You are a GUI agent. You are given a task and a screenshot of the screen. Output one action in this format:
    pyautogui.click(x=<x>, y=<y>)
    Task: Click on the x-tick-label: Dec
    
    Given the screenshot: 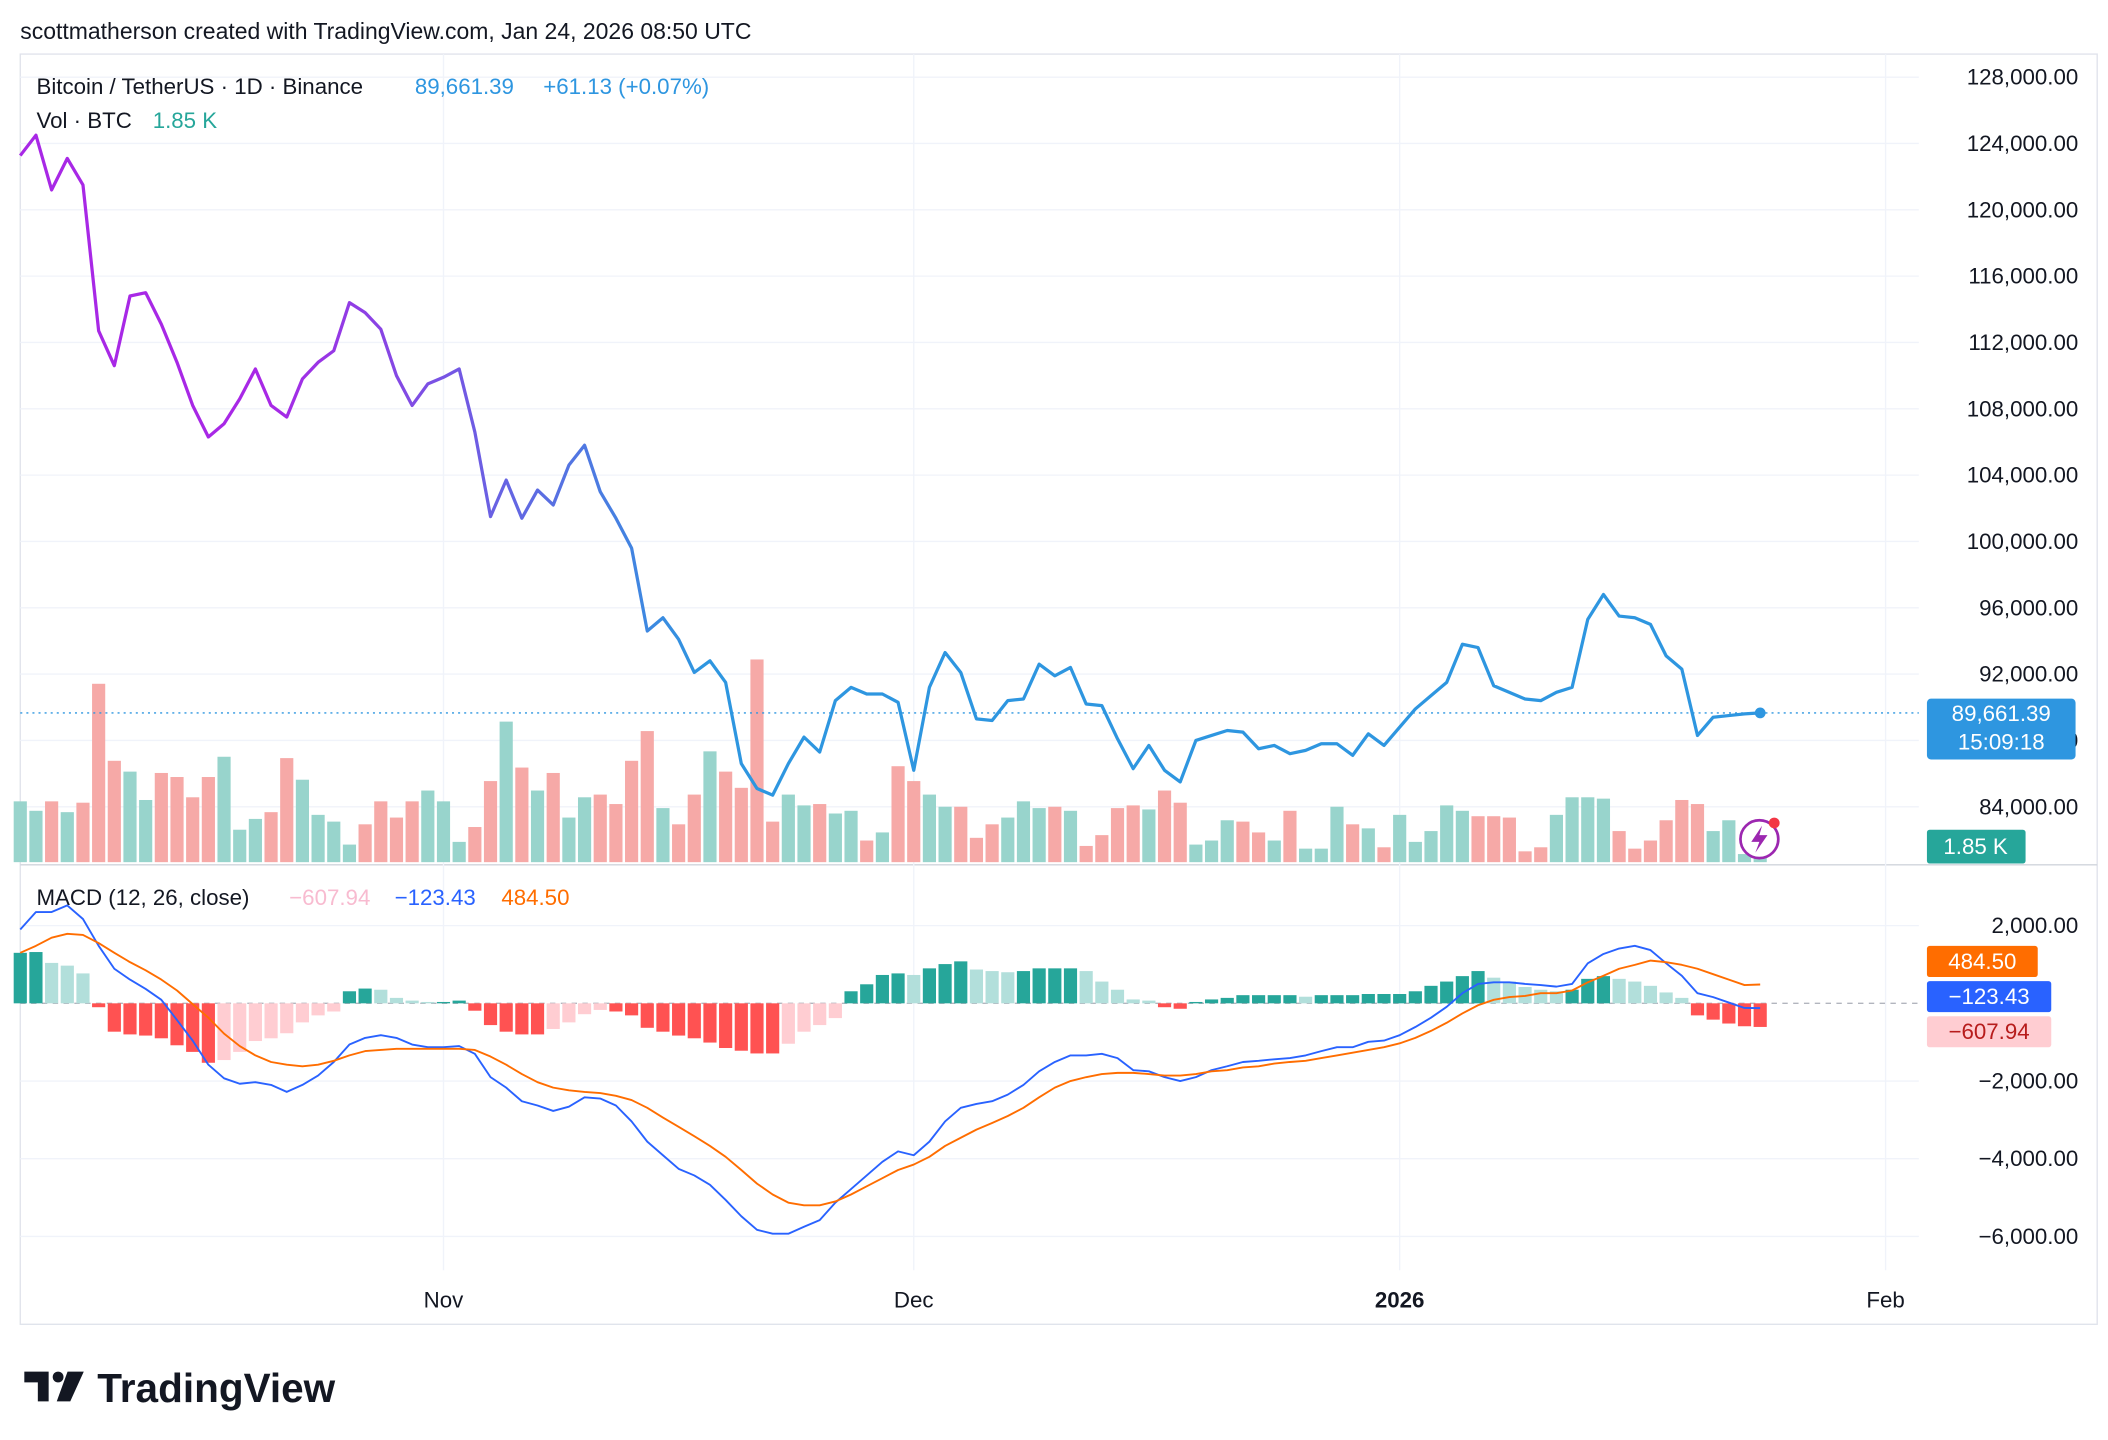 What is the action you would take?
    pyautogui.click(x=914, y=1299)
    